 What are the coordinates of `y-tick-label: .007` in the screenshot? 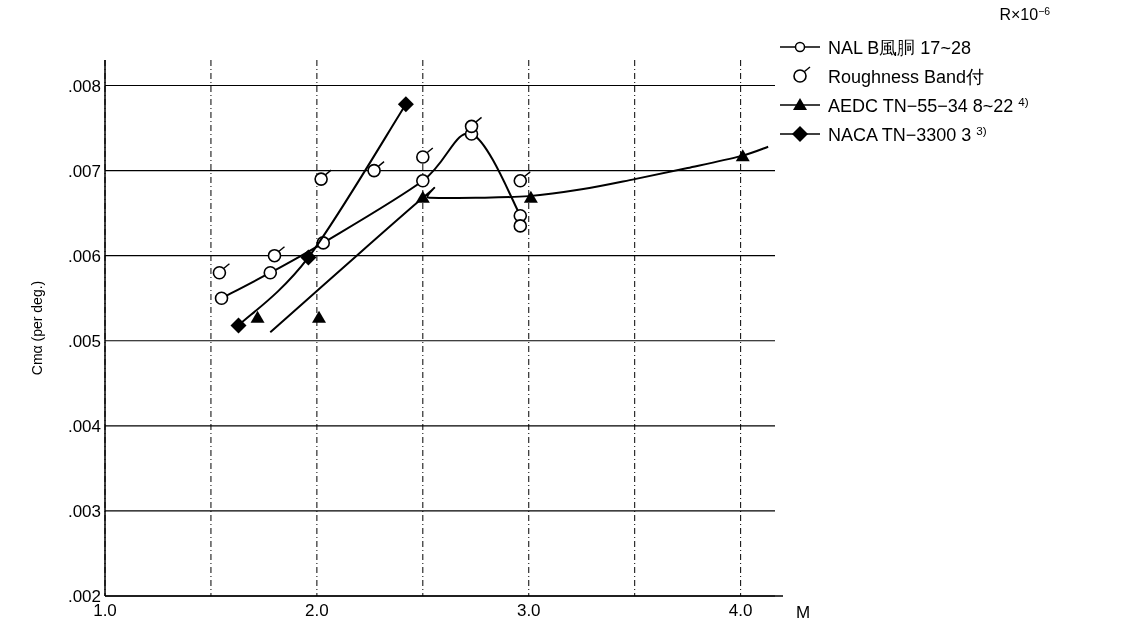 It's located at (84, 171).